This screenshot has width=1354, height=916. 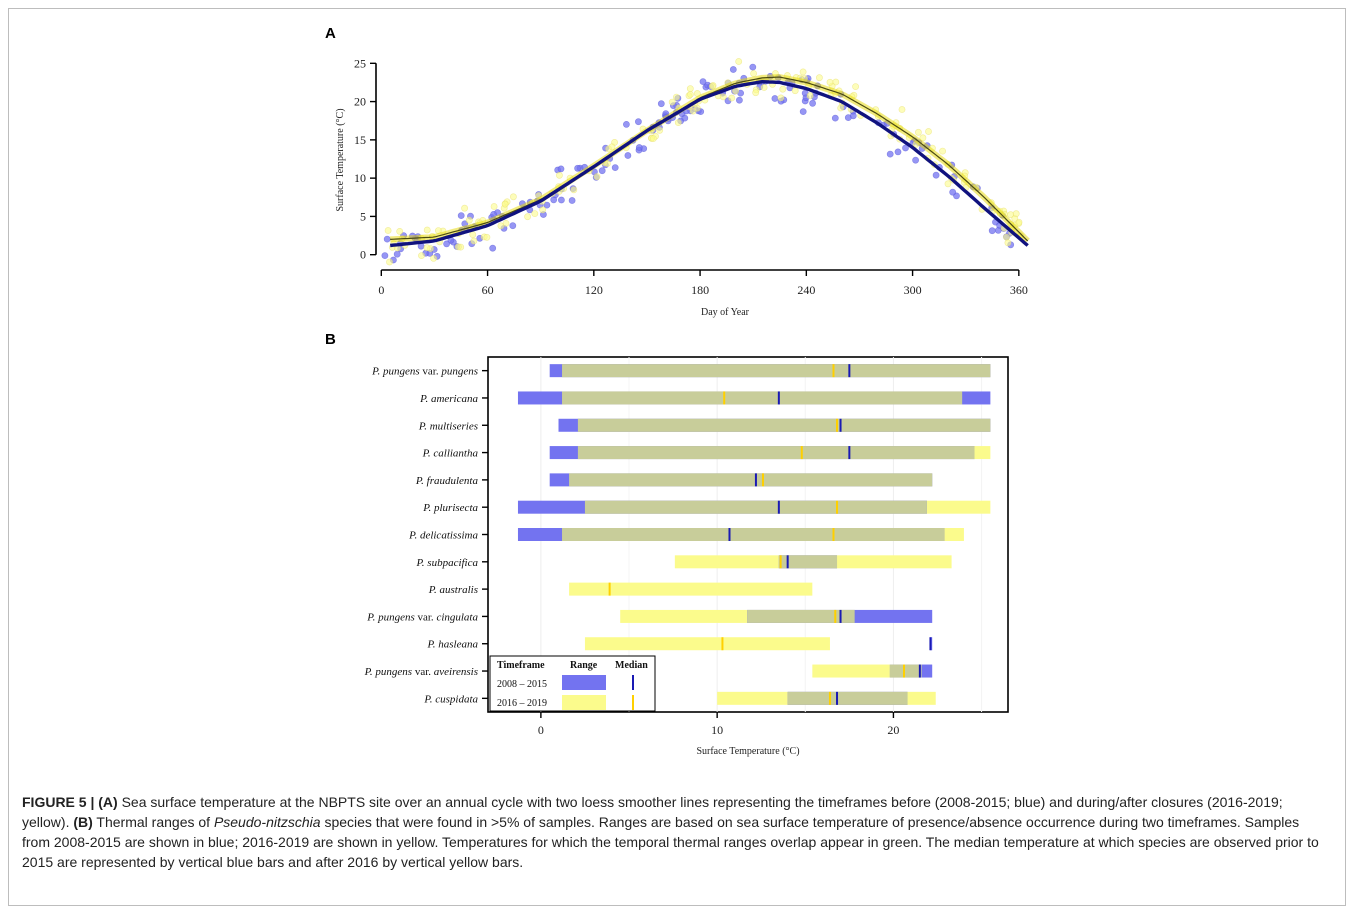 I want to click on species-label-0-part-1: var., so click(x=431, y=372).